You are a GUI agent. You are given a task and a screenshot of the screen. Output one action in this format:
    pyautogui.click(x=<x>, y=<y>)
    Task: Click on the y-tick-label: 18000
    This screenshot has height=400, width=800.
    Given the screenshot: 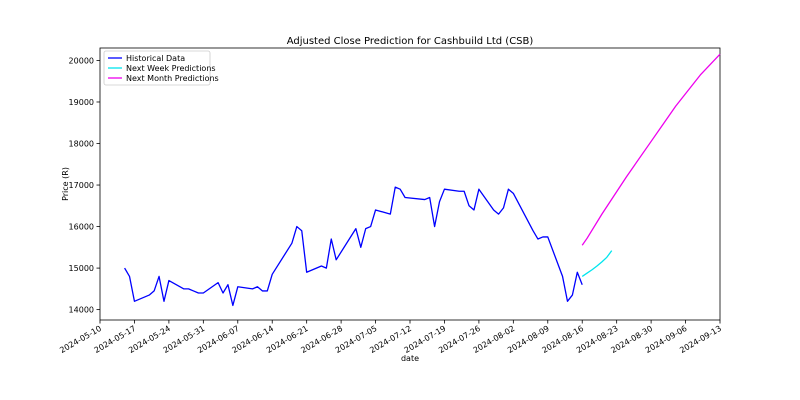 What is the action you would take?
    pyautogui.click(x=81, y=144)
    